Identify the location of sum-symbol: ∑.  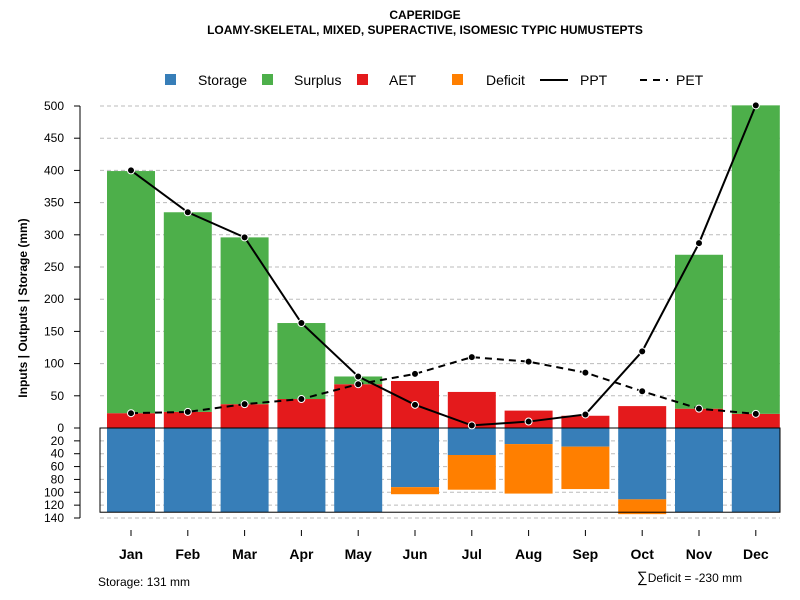
(642, 577).